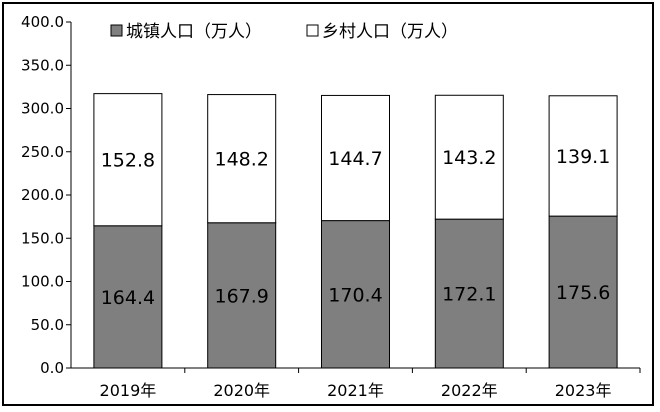  I want to click on data-label-urban: 172.1, so click(469, 295).